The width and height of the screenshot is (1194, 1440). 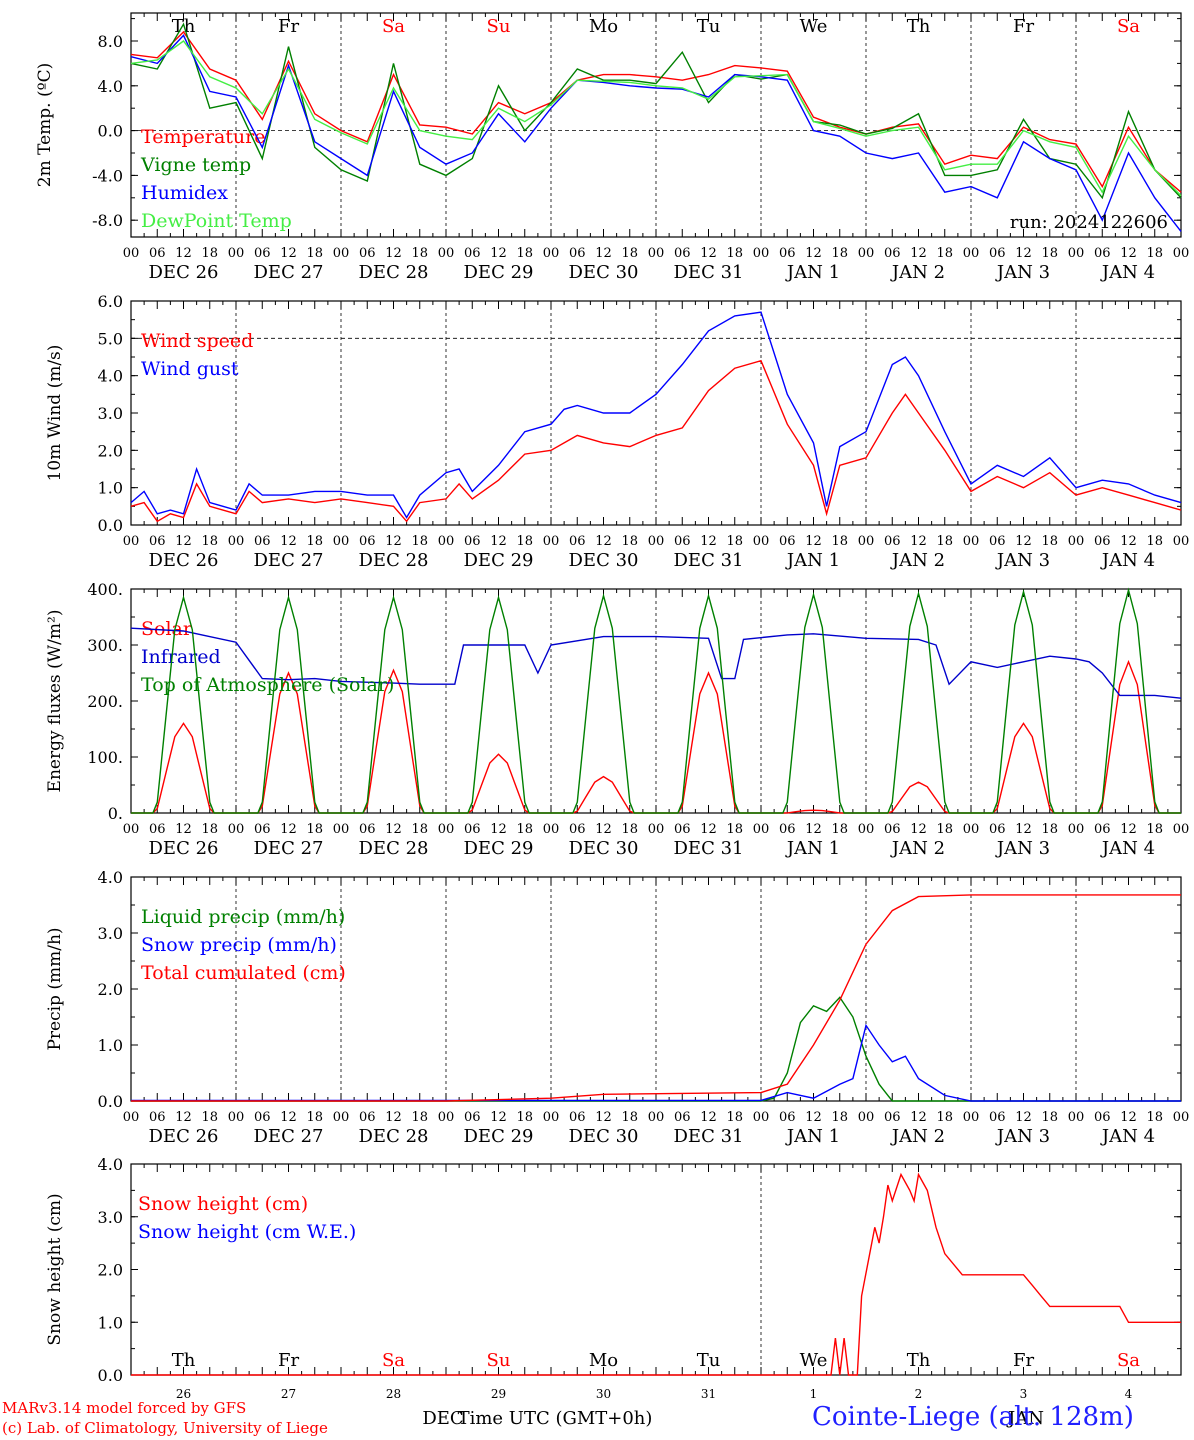 I want to click on date-label: DEC 28, so click(x=394, y=560).